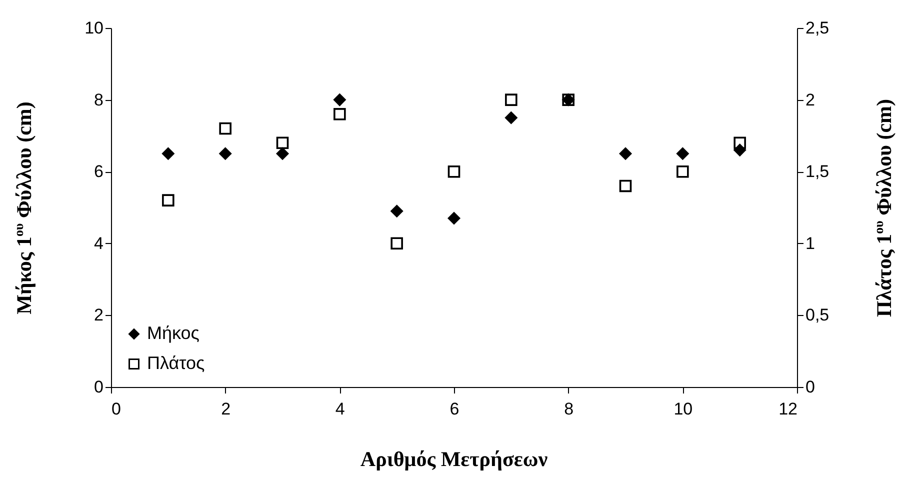  I want to click on x-axis-title: Αριθμός Μετρήσεων, so click(454, 459).